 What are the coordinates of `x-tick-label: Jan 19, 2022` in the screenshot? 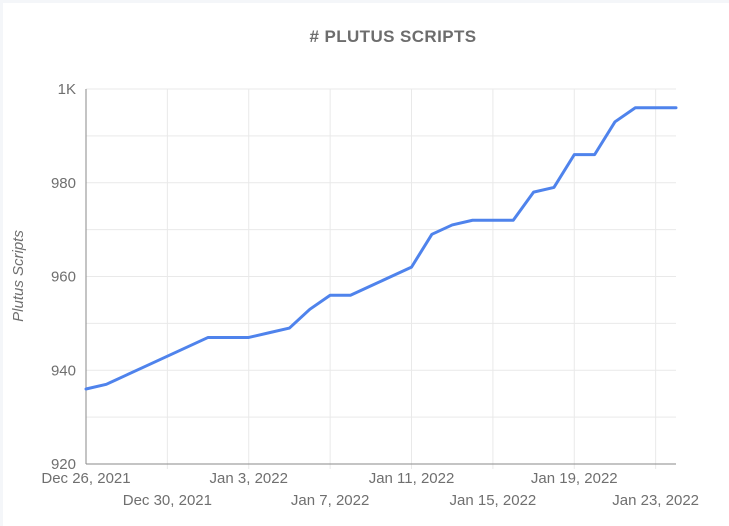 It's located at (574, 478).